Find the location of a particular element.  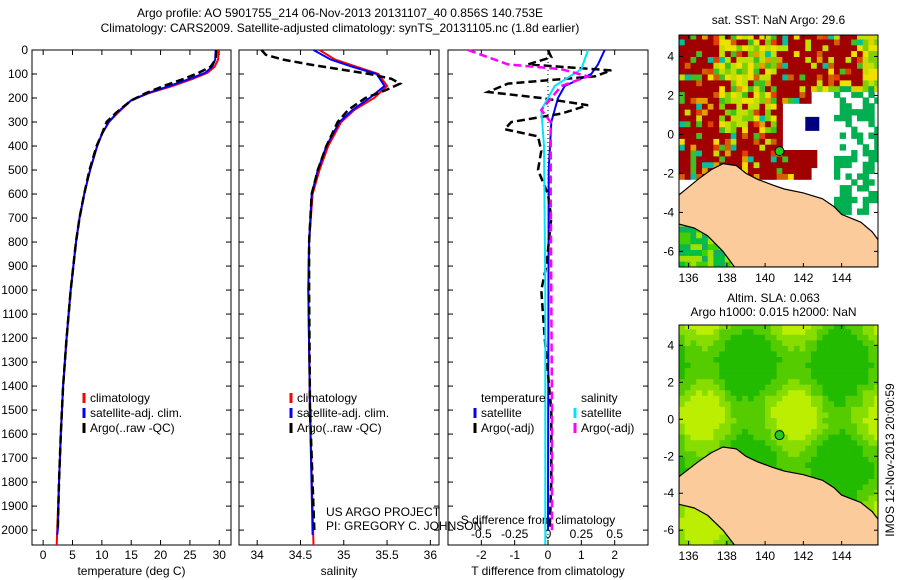

y-tick-label: 1500 is located at coordinates (14, 410).